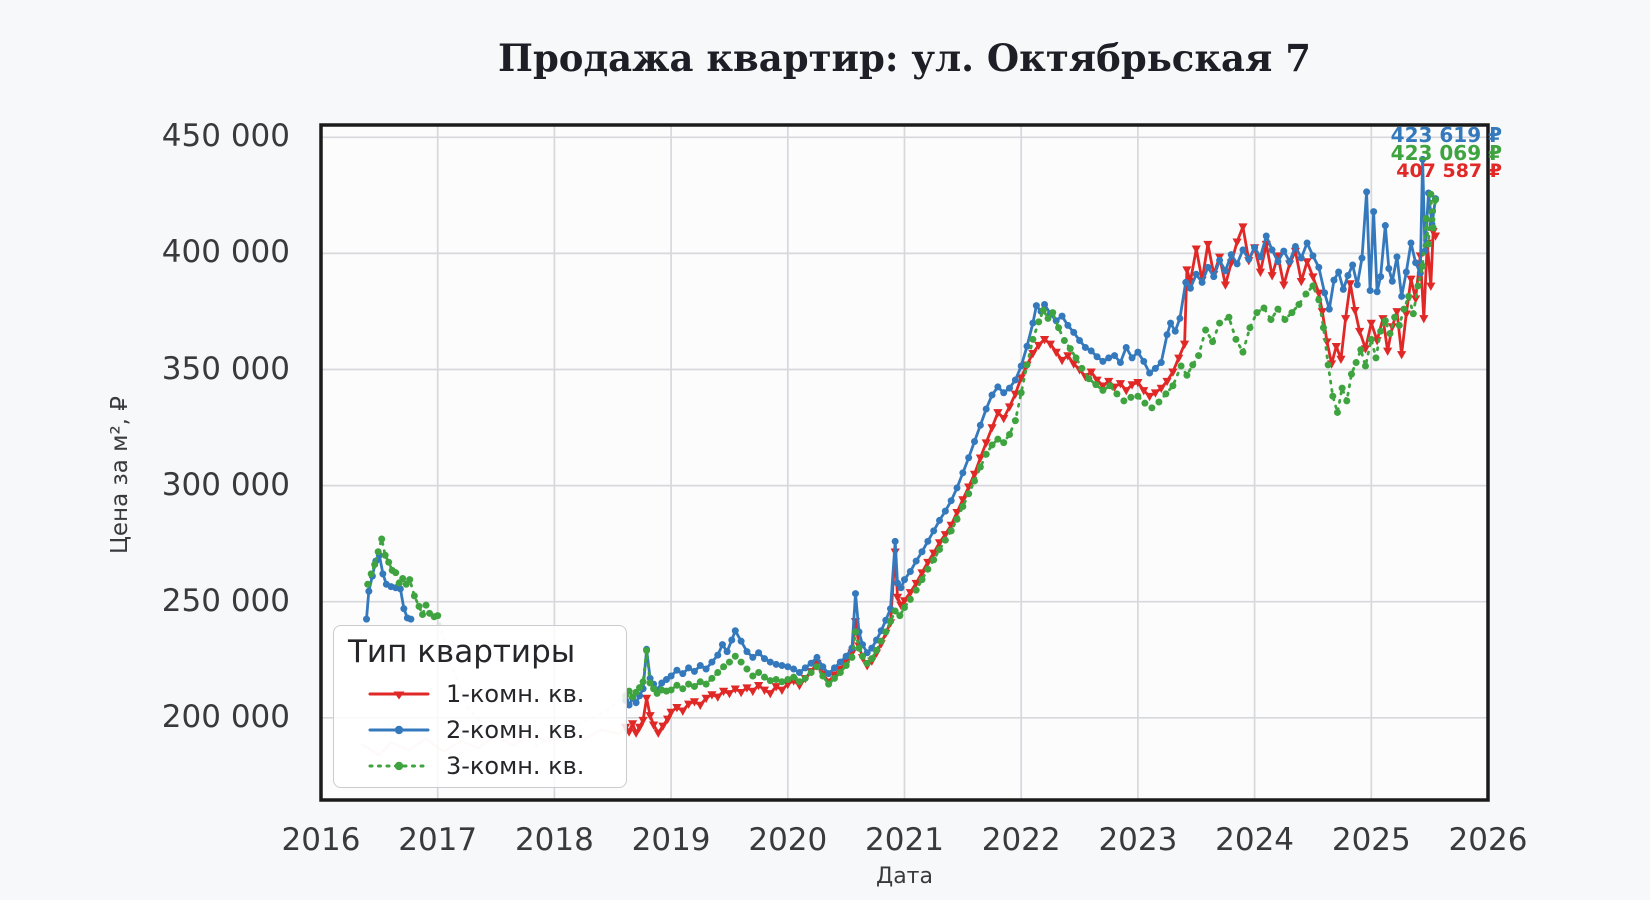 This screenshot has height=900, width=1650. I want to click on x-tick-label: 2023, so click(1138, 840).